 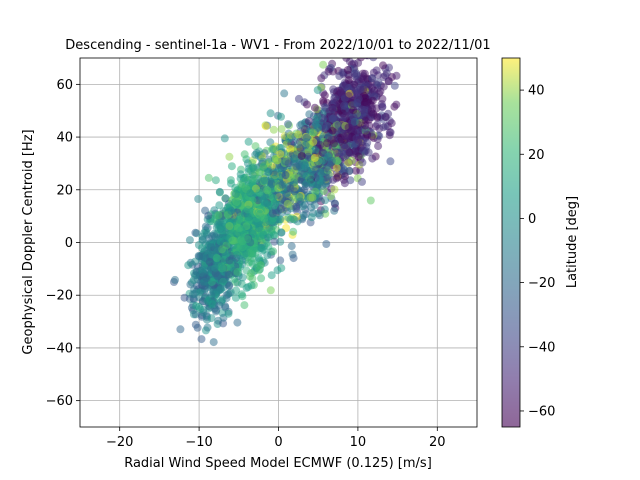 I want to click on colorbar-frame, so click(x=511, y=242).